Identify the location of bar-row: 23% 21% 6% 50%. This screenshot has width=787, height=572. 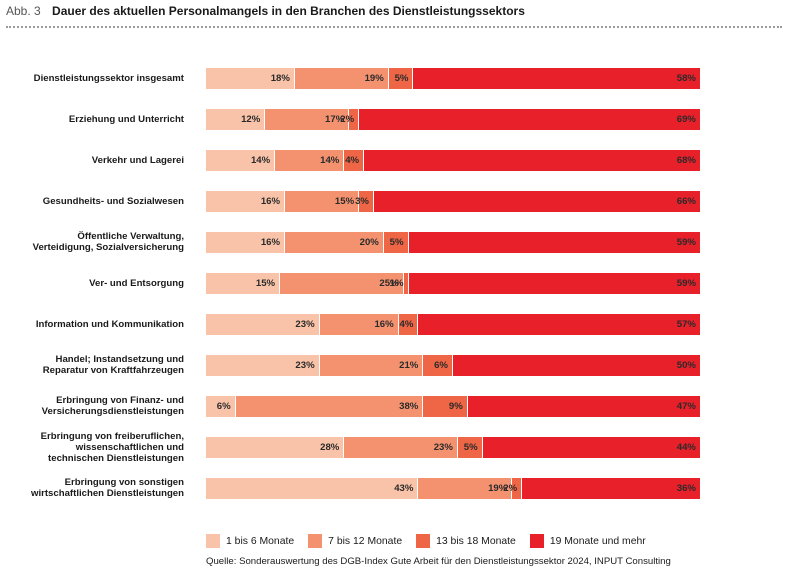
(453, 365).